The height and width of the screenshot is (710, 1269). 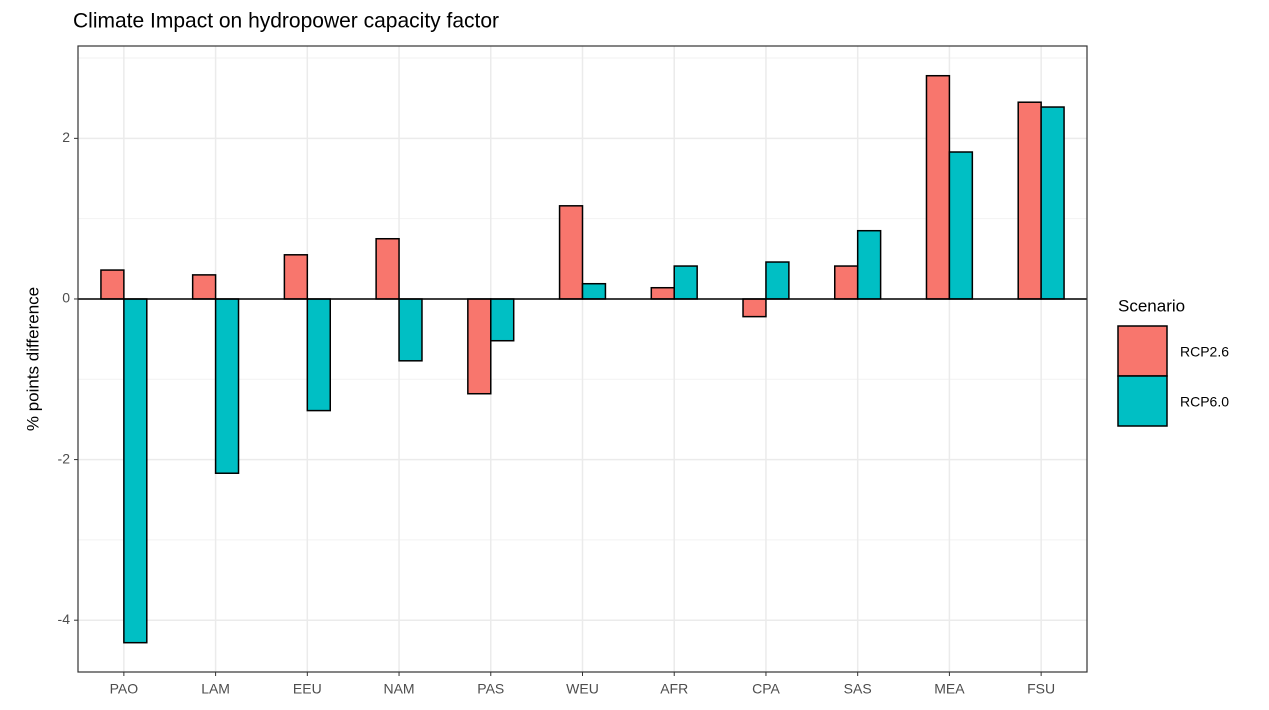 I want to click on y-tick-label: 2, so click(x=66, y=137).